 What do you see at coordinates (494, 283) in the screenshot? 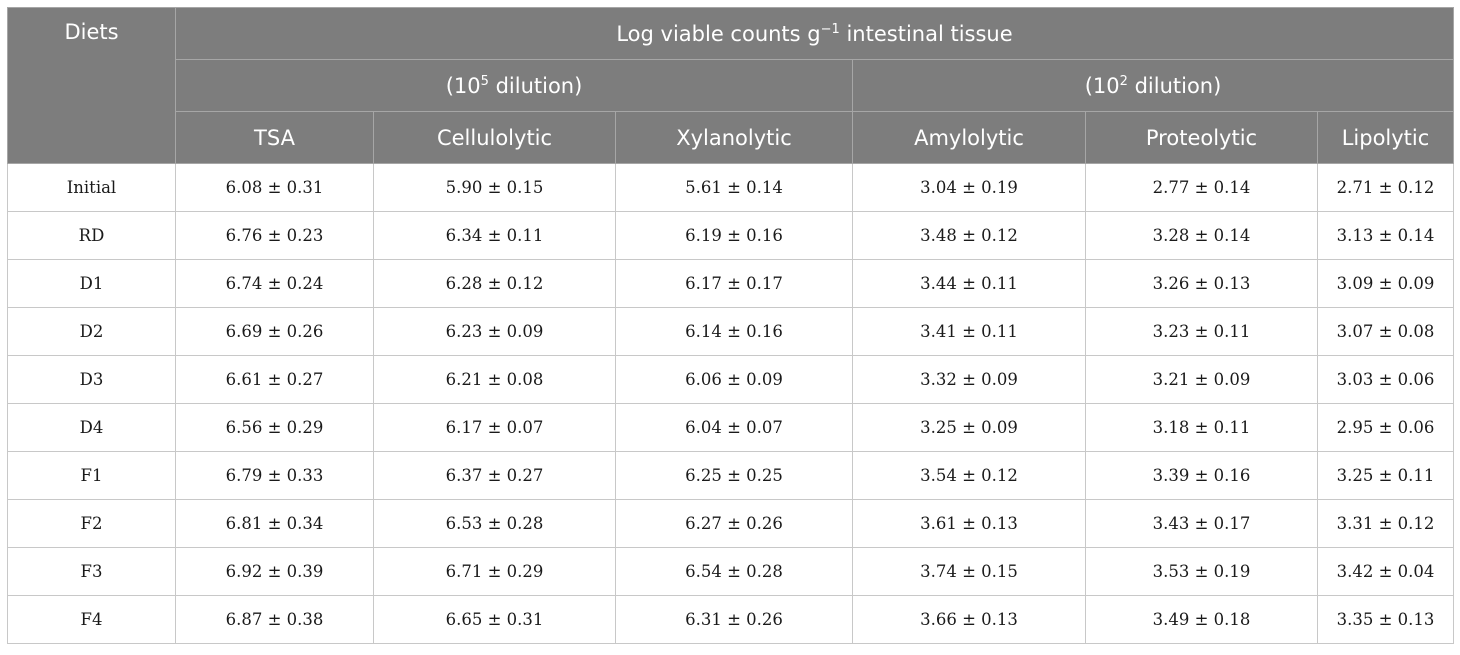
I see `value-cell: 6.28 ± 0.12` at bounding box center [494, 283].